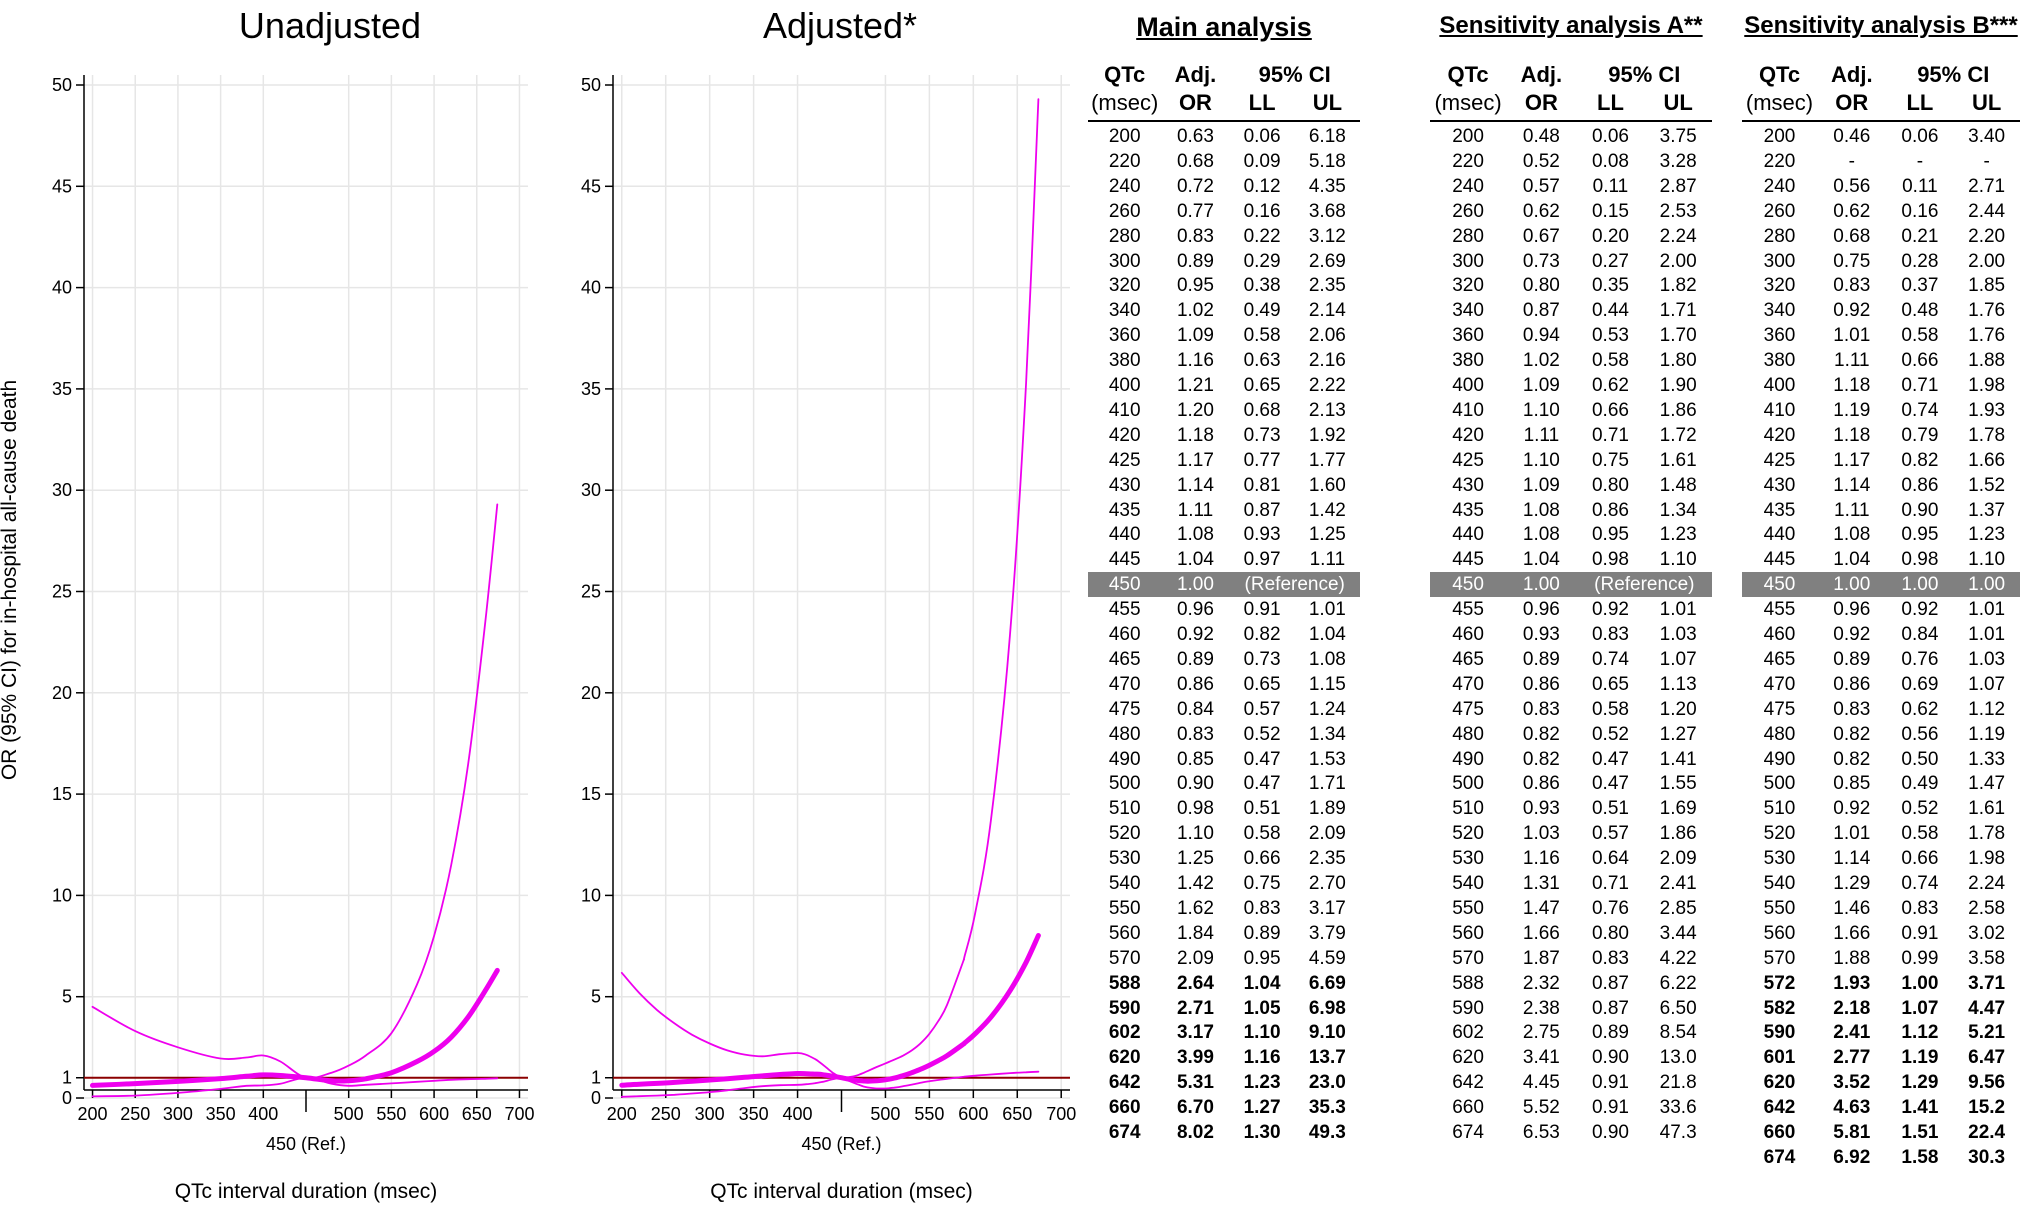 This screenshot has height=1206, width=2030. Describe the element at coordinates (1327, 161) in the screenshot. I see `cell-ul: 5.18` at that location.